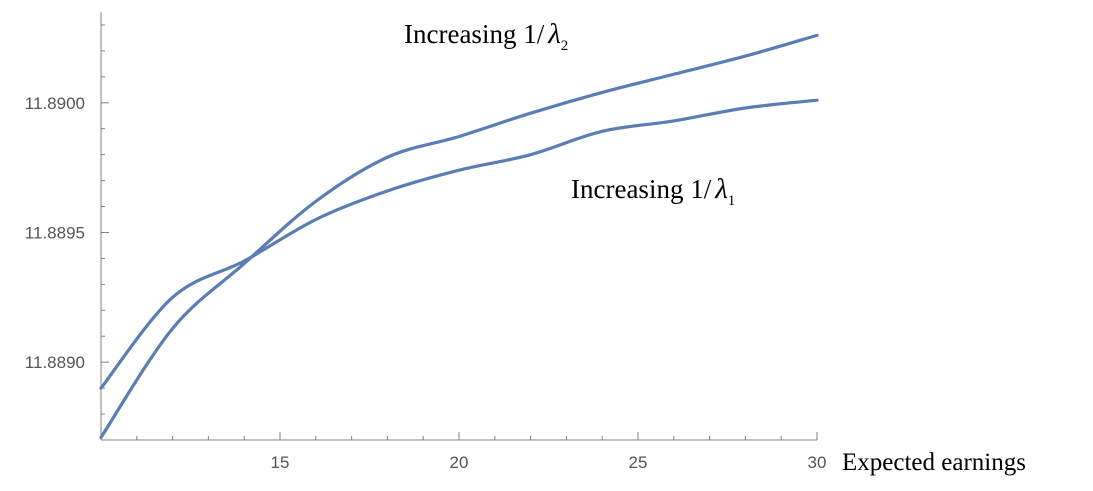  Describe the element at coordinates (55, 362) in the screenshot. I see `y-tick-label: 11.8890` at that location.